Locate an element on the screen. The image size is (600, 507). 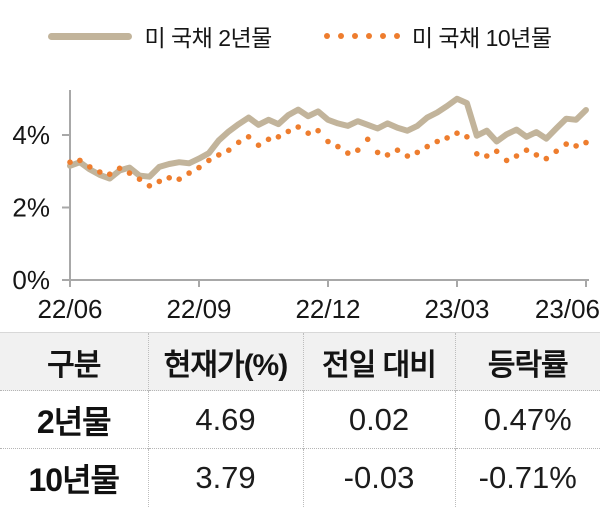
chart-legend: 미 국채 2년물 미 국채 10년물 is located at coordinates (300, 31).